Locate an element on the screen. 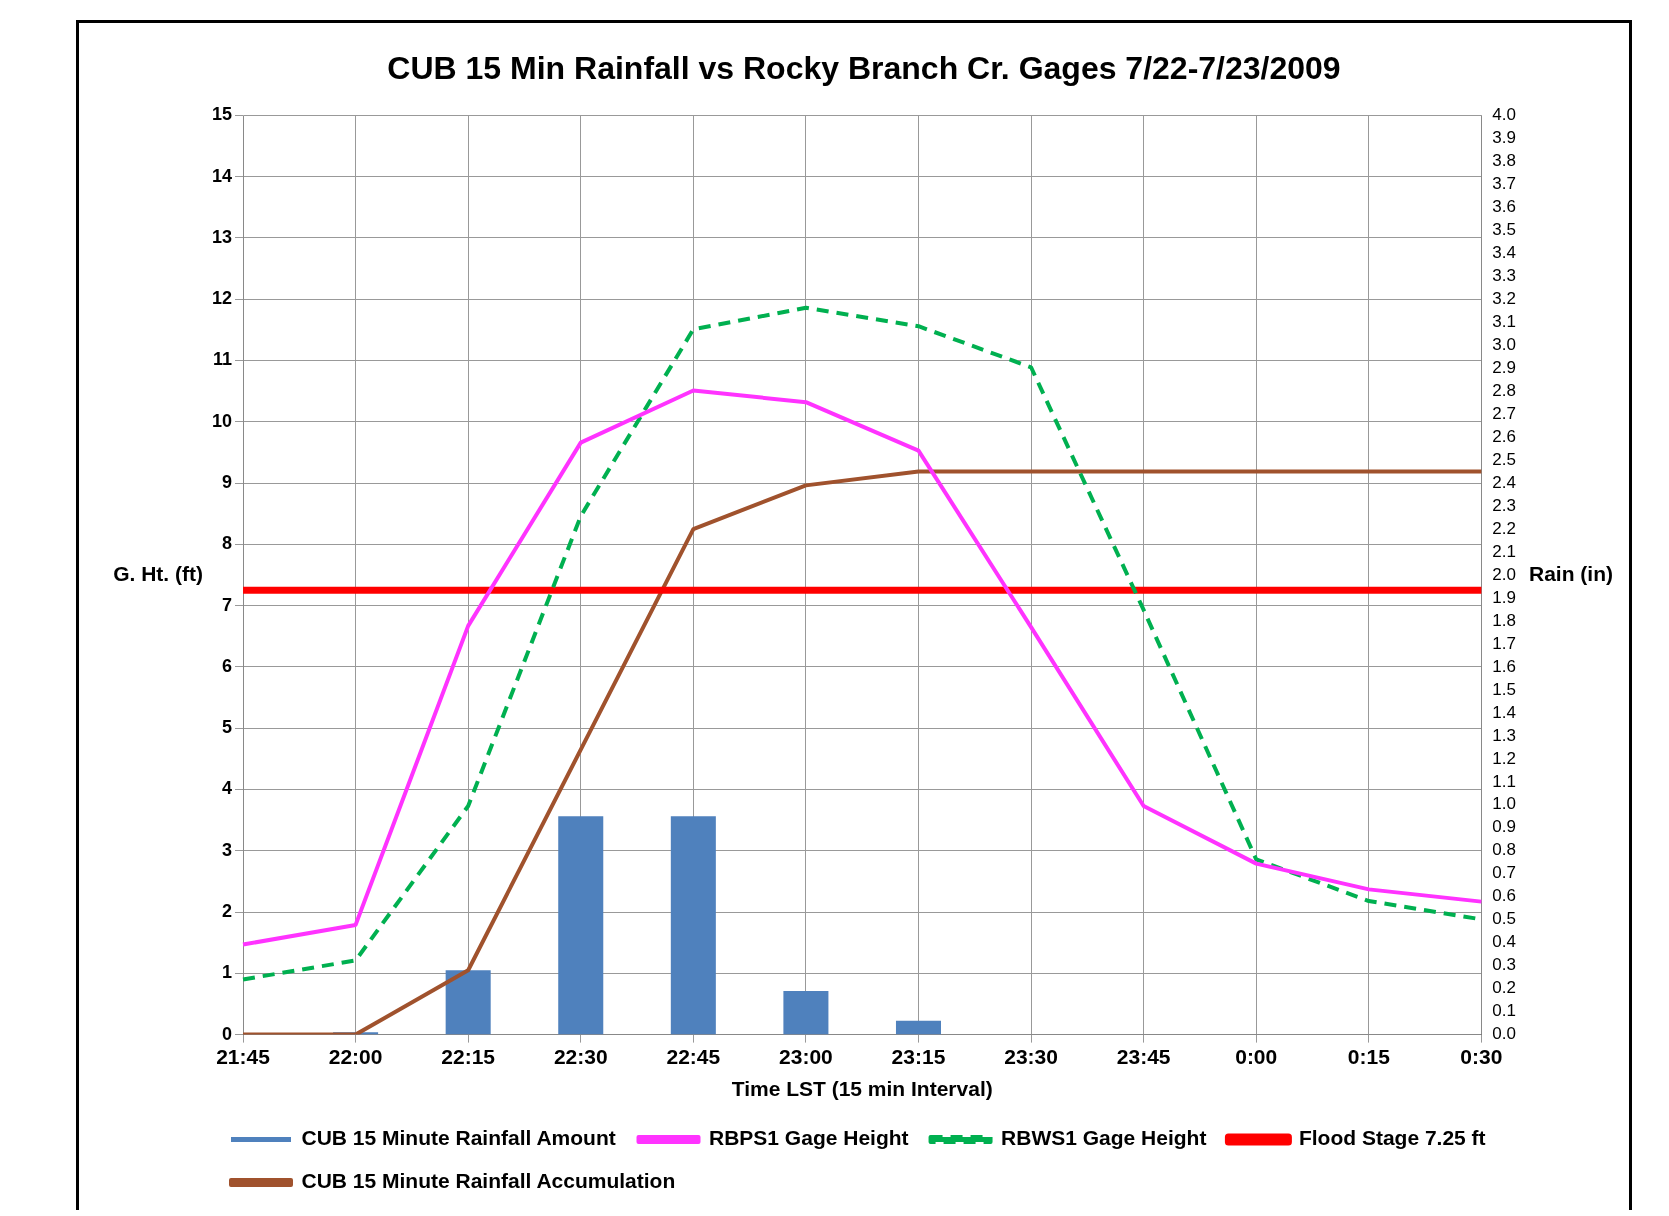  y-tick-label: 12 is located at coordinates (222, 298).